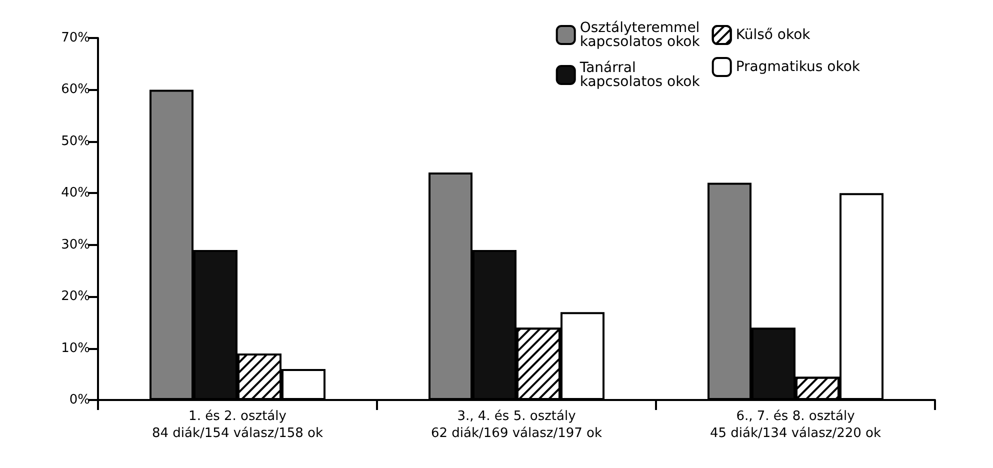  What do you see at coordinates (75, 244) in the screenshot?
I see `y-tick-label: 30%` at bounding box center [75, 244].